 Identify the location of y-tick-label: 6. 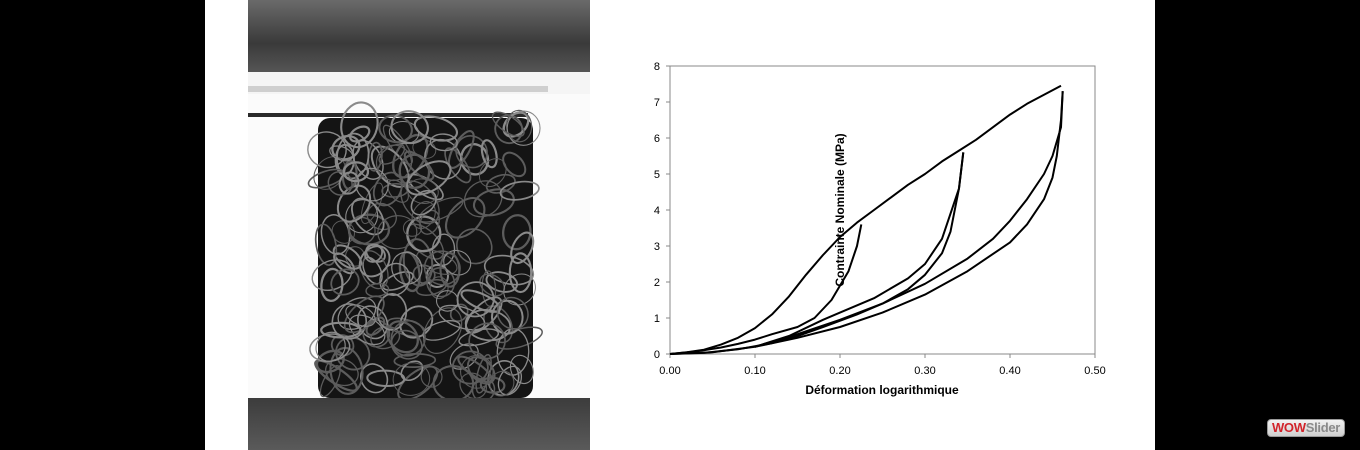
(657, 139).